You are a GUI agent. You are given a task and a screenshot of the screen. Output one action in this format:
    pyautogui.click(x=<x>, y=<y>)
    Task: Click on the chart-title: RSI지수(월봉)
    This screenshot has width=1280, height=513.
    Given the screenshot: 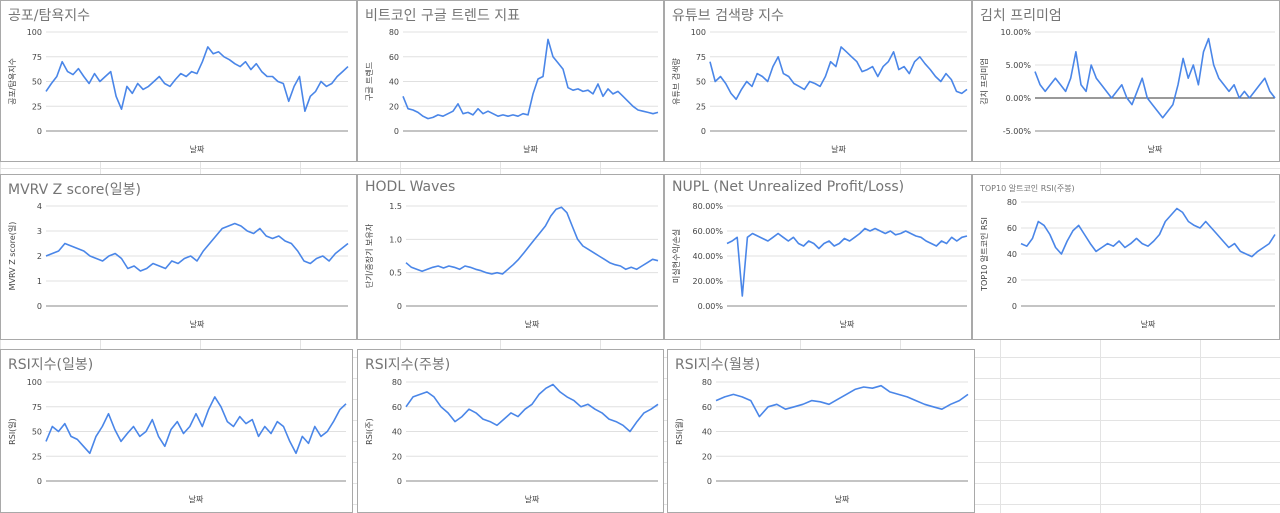 What is the action you would take?
    pyautogui.click(x=718, y=365)
    